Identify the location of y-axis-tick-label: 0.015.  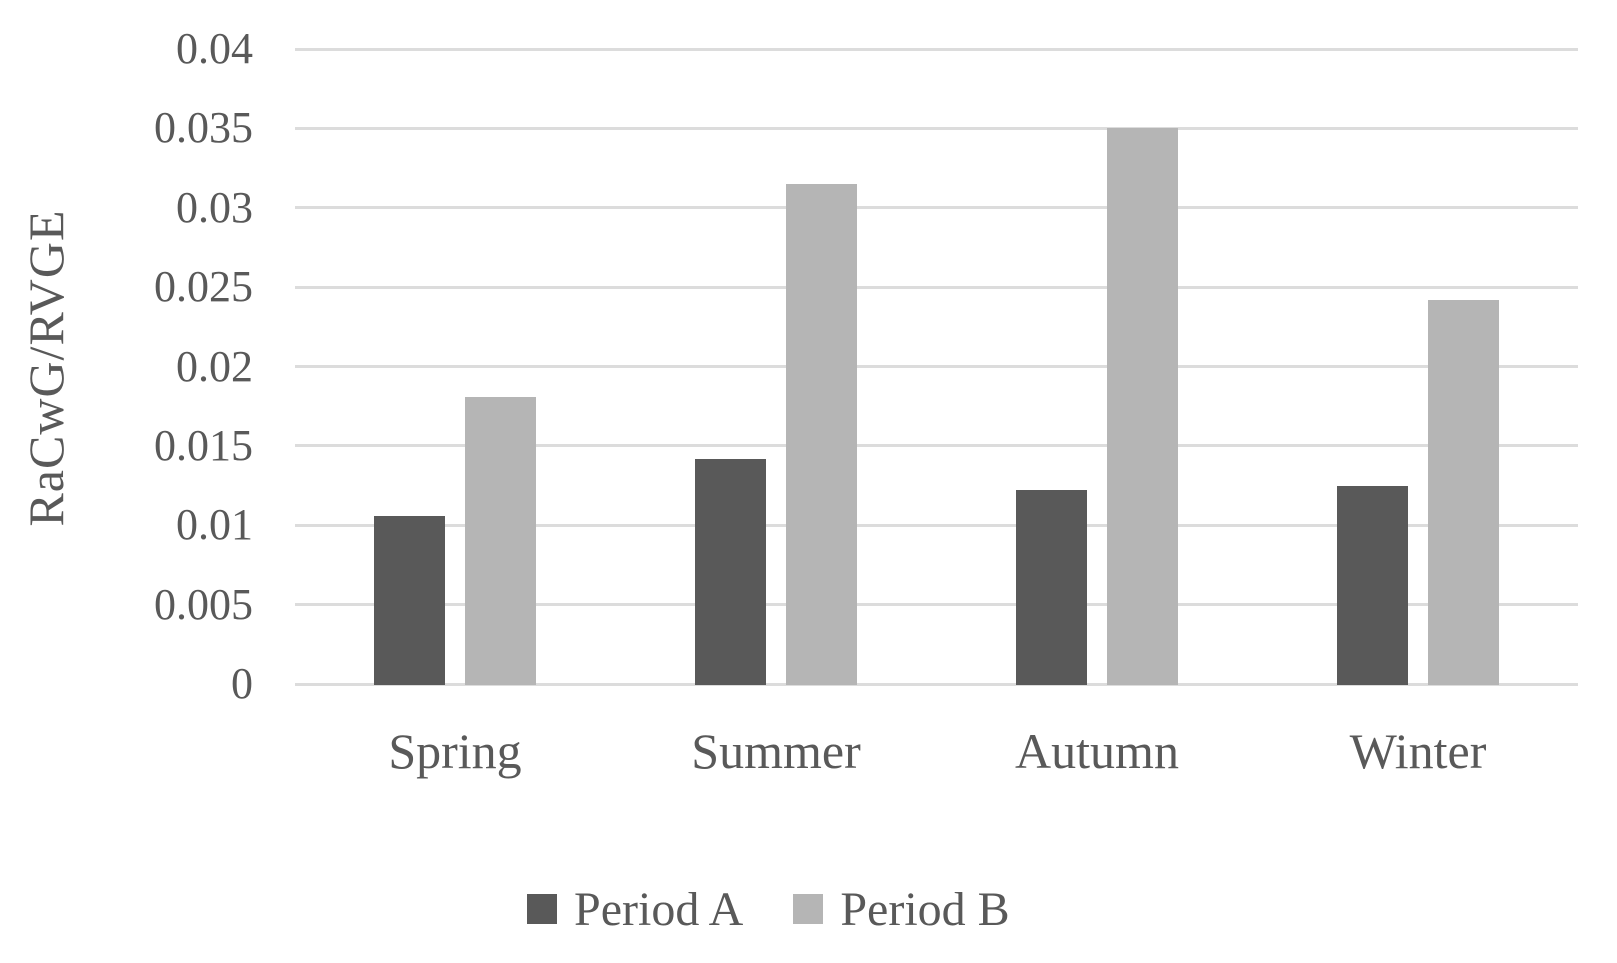
(203, 445).